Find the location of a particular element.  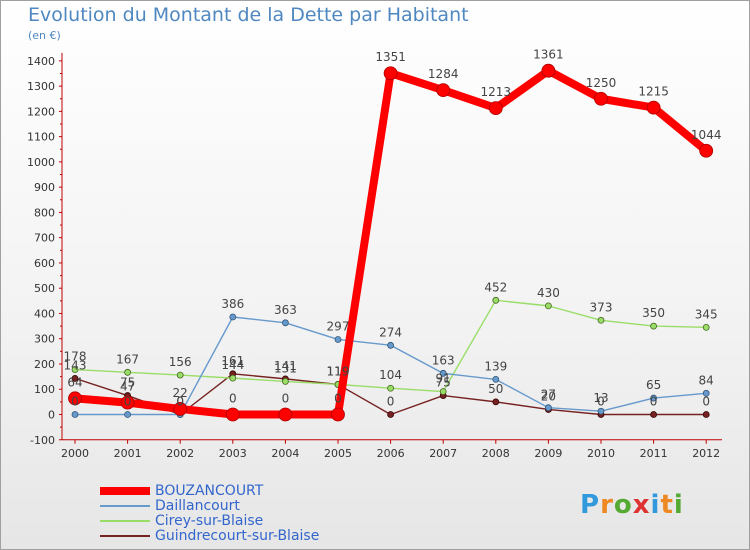

data-label: 65 is located at coordinates (653, 385).